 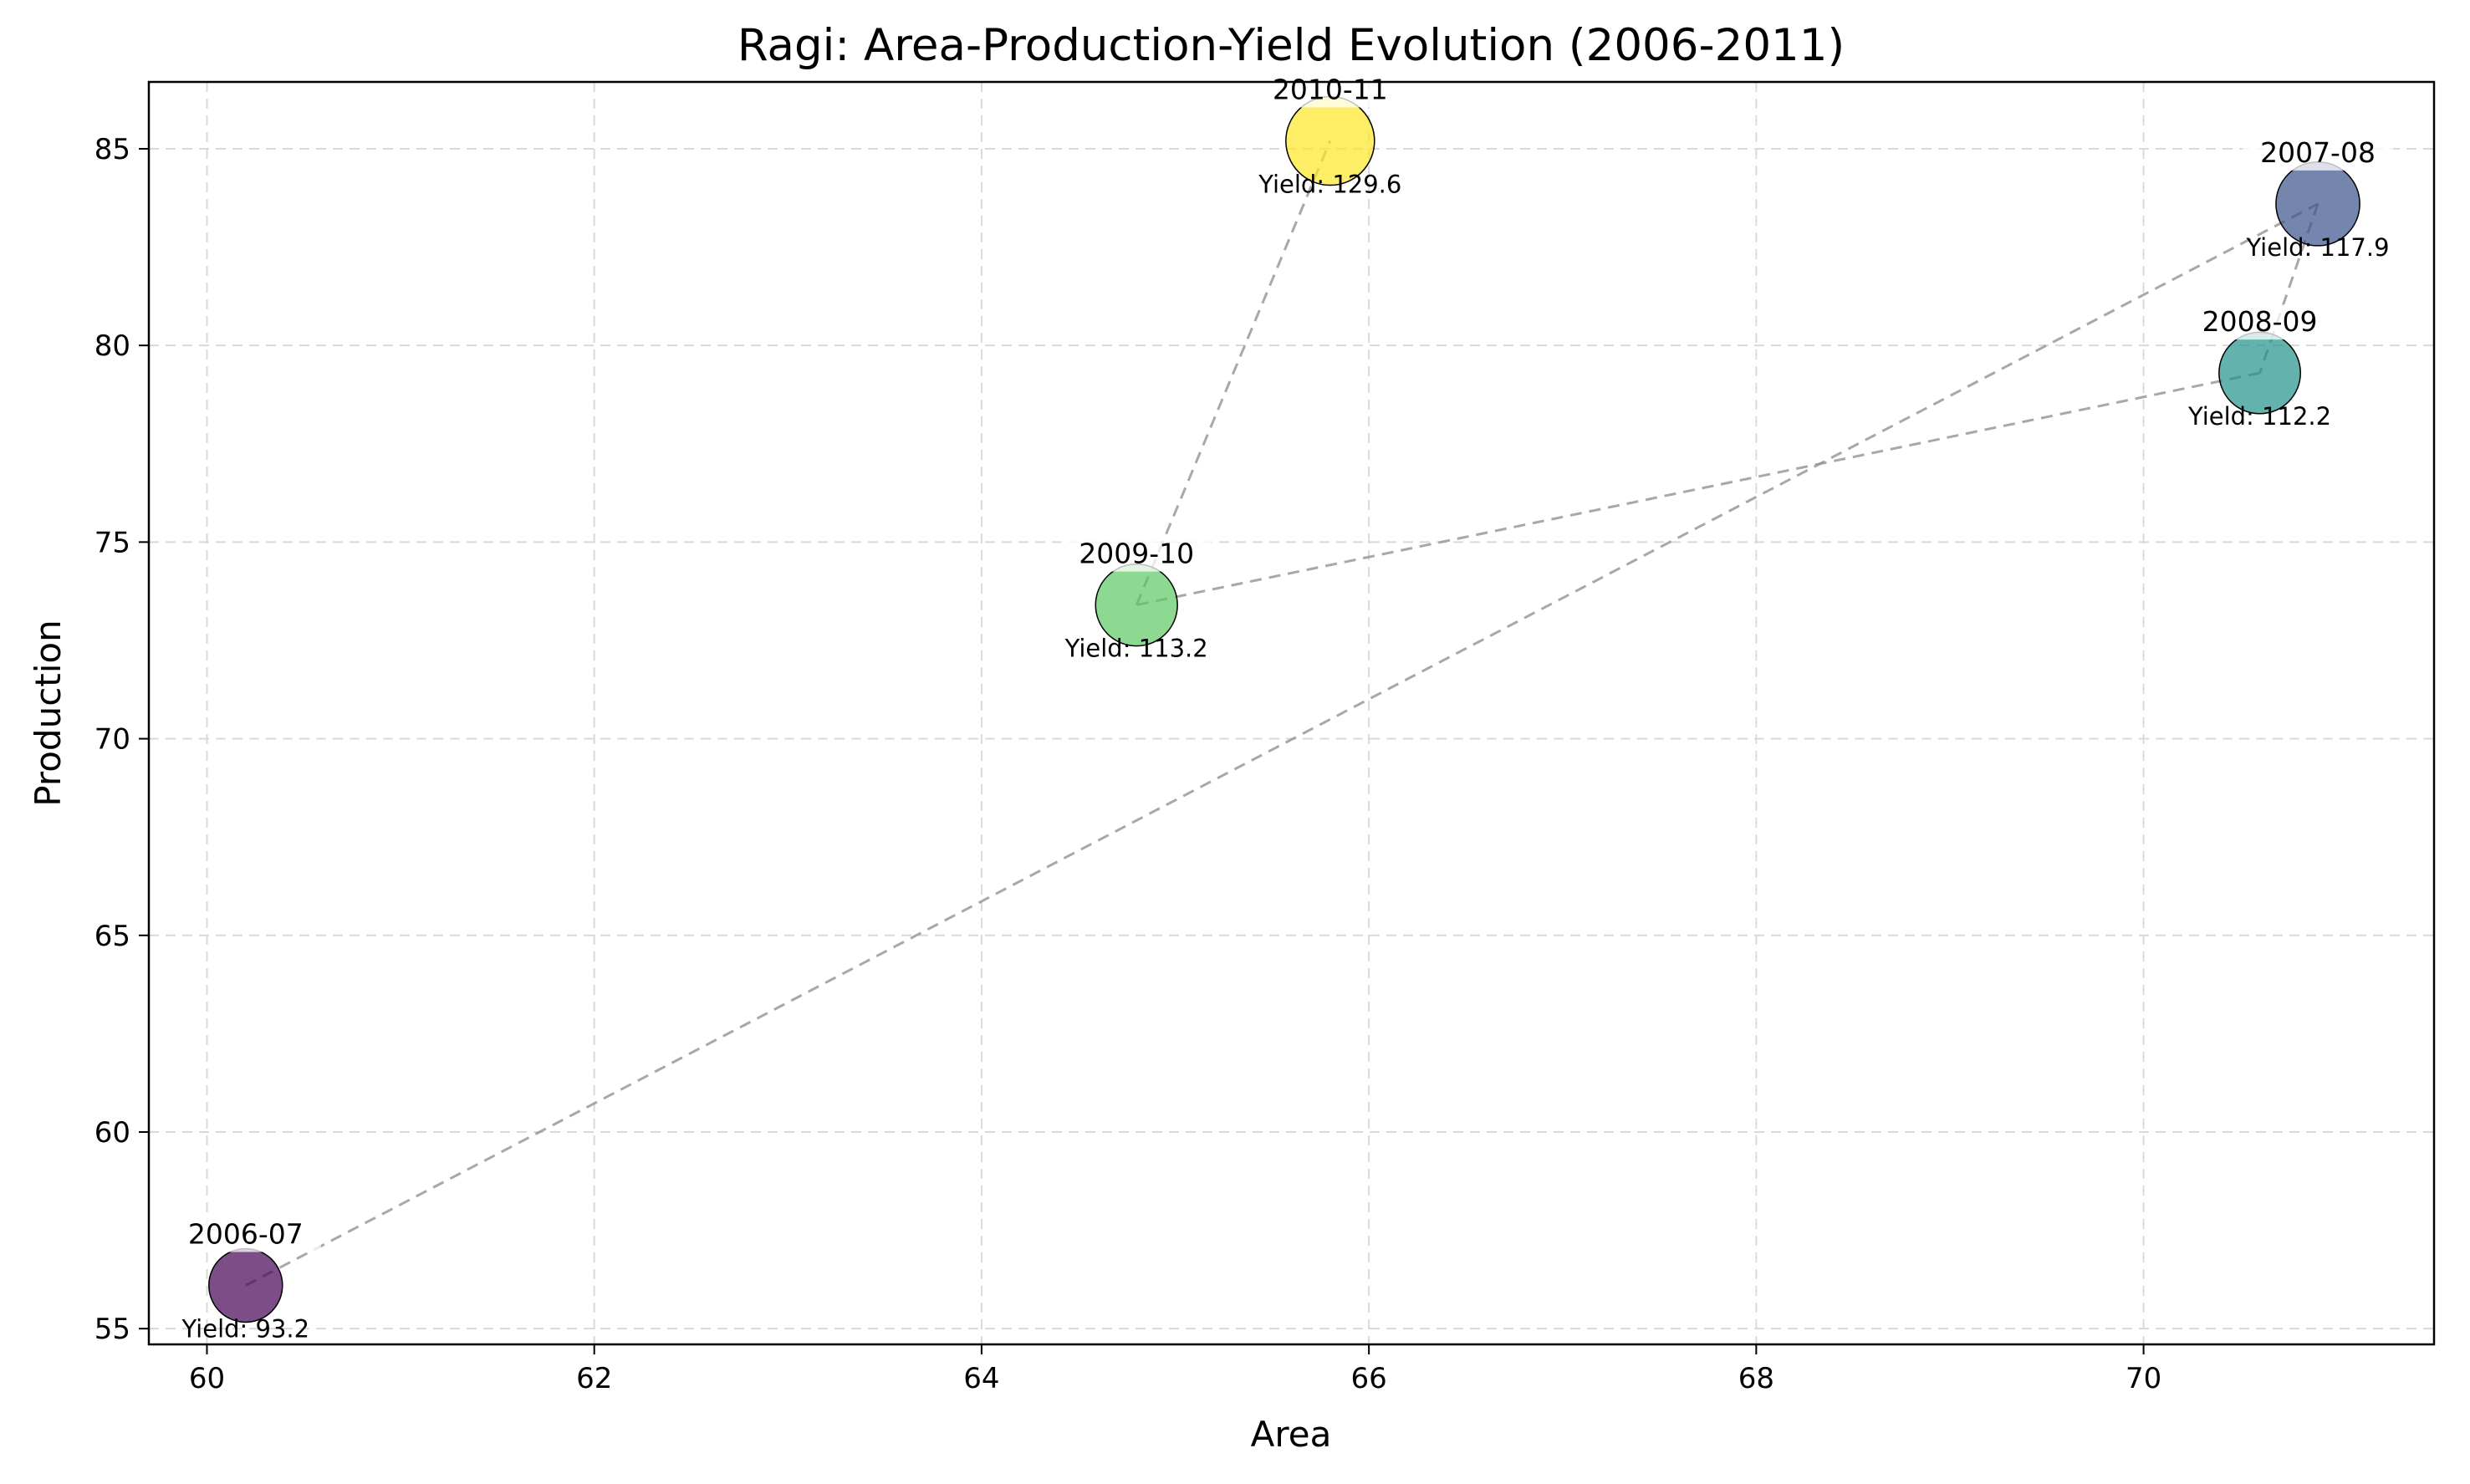 What do you see at coordinates (112, 936) in the screenshot?
I see `y-tick-label: 65` at bounding box center [112, 936].